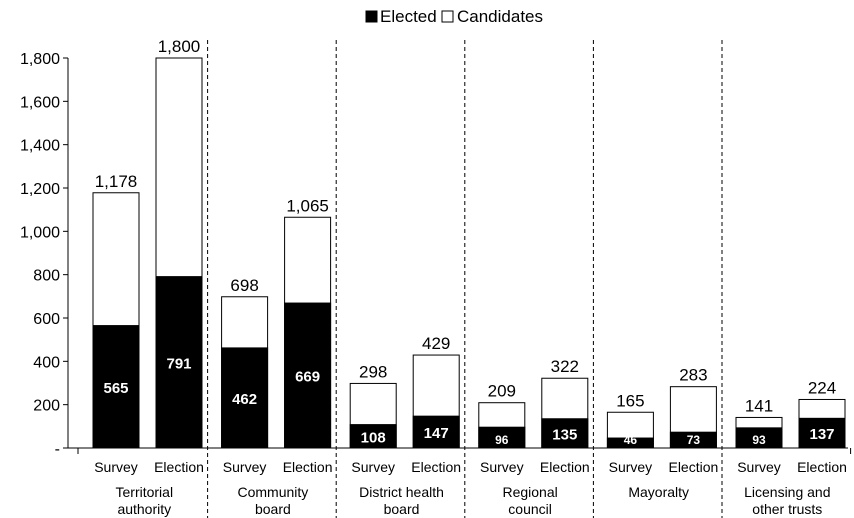 The width and height of the screenshot is (854, 518). I want to click on total-data-label: 209, so click(502, 391).